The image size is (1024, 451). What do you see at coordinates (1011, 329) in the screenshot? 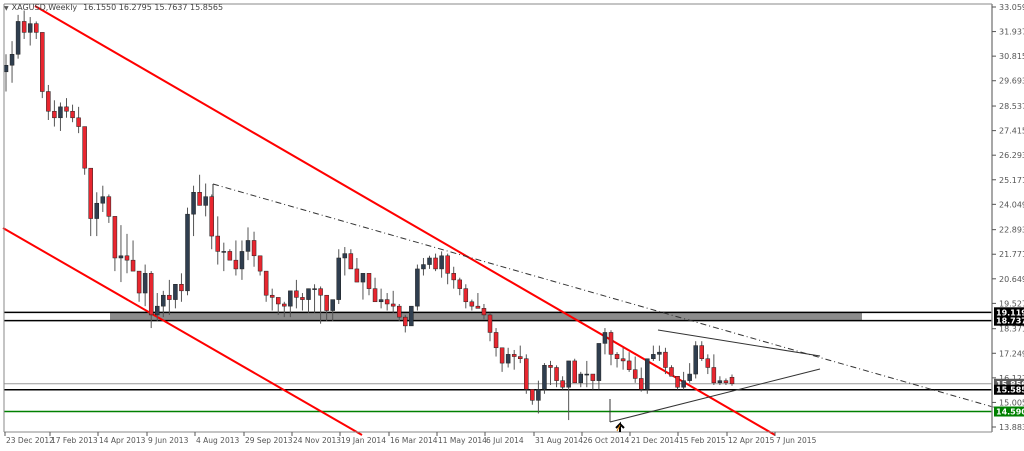
I see `y-tick-label: 18.3710` at bounding box center [1011, 329].